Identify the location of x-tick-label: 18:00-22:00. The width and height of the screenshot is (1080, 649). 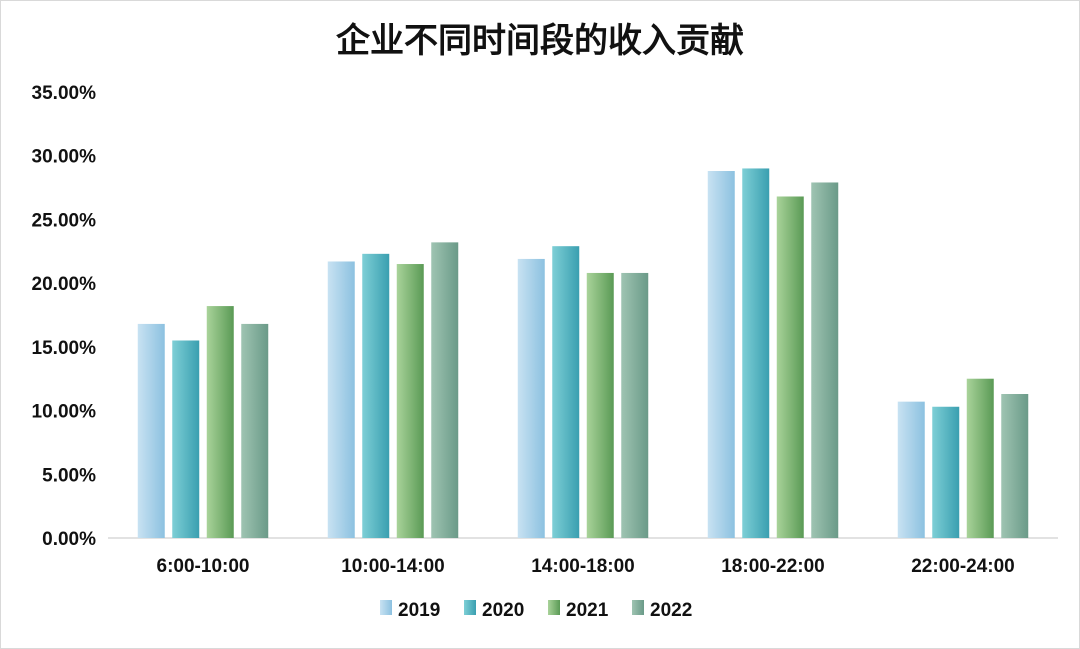
(773, 566).